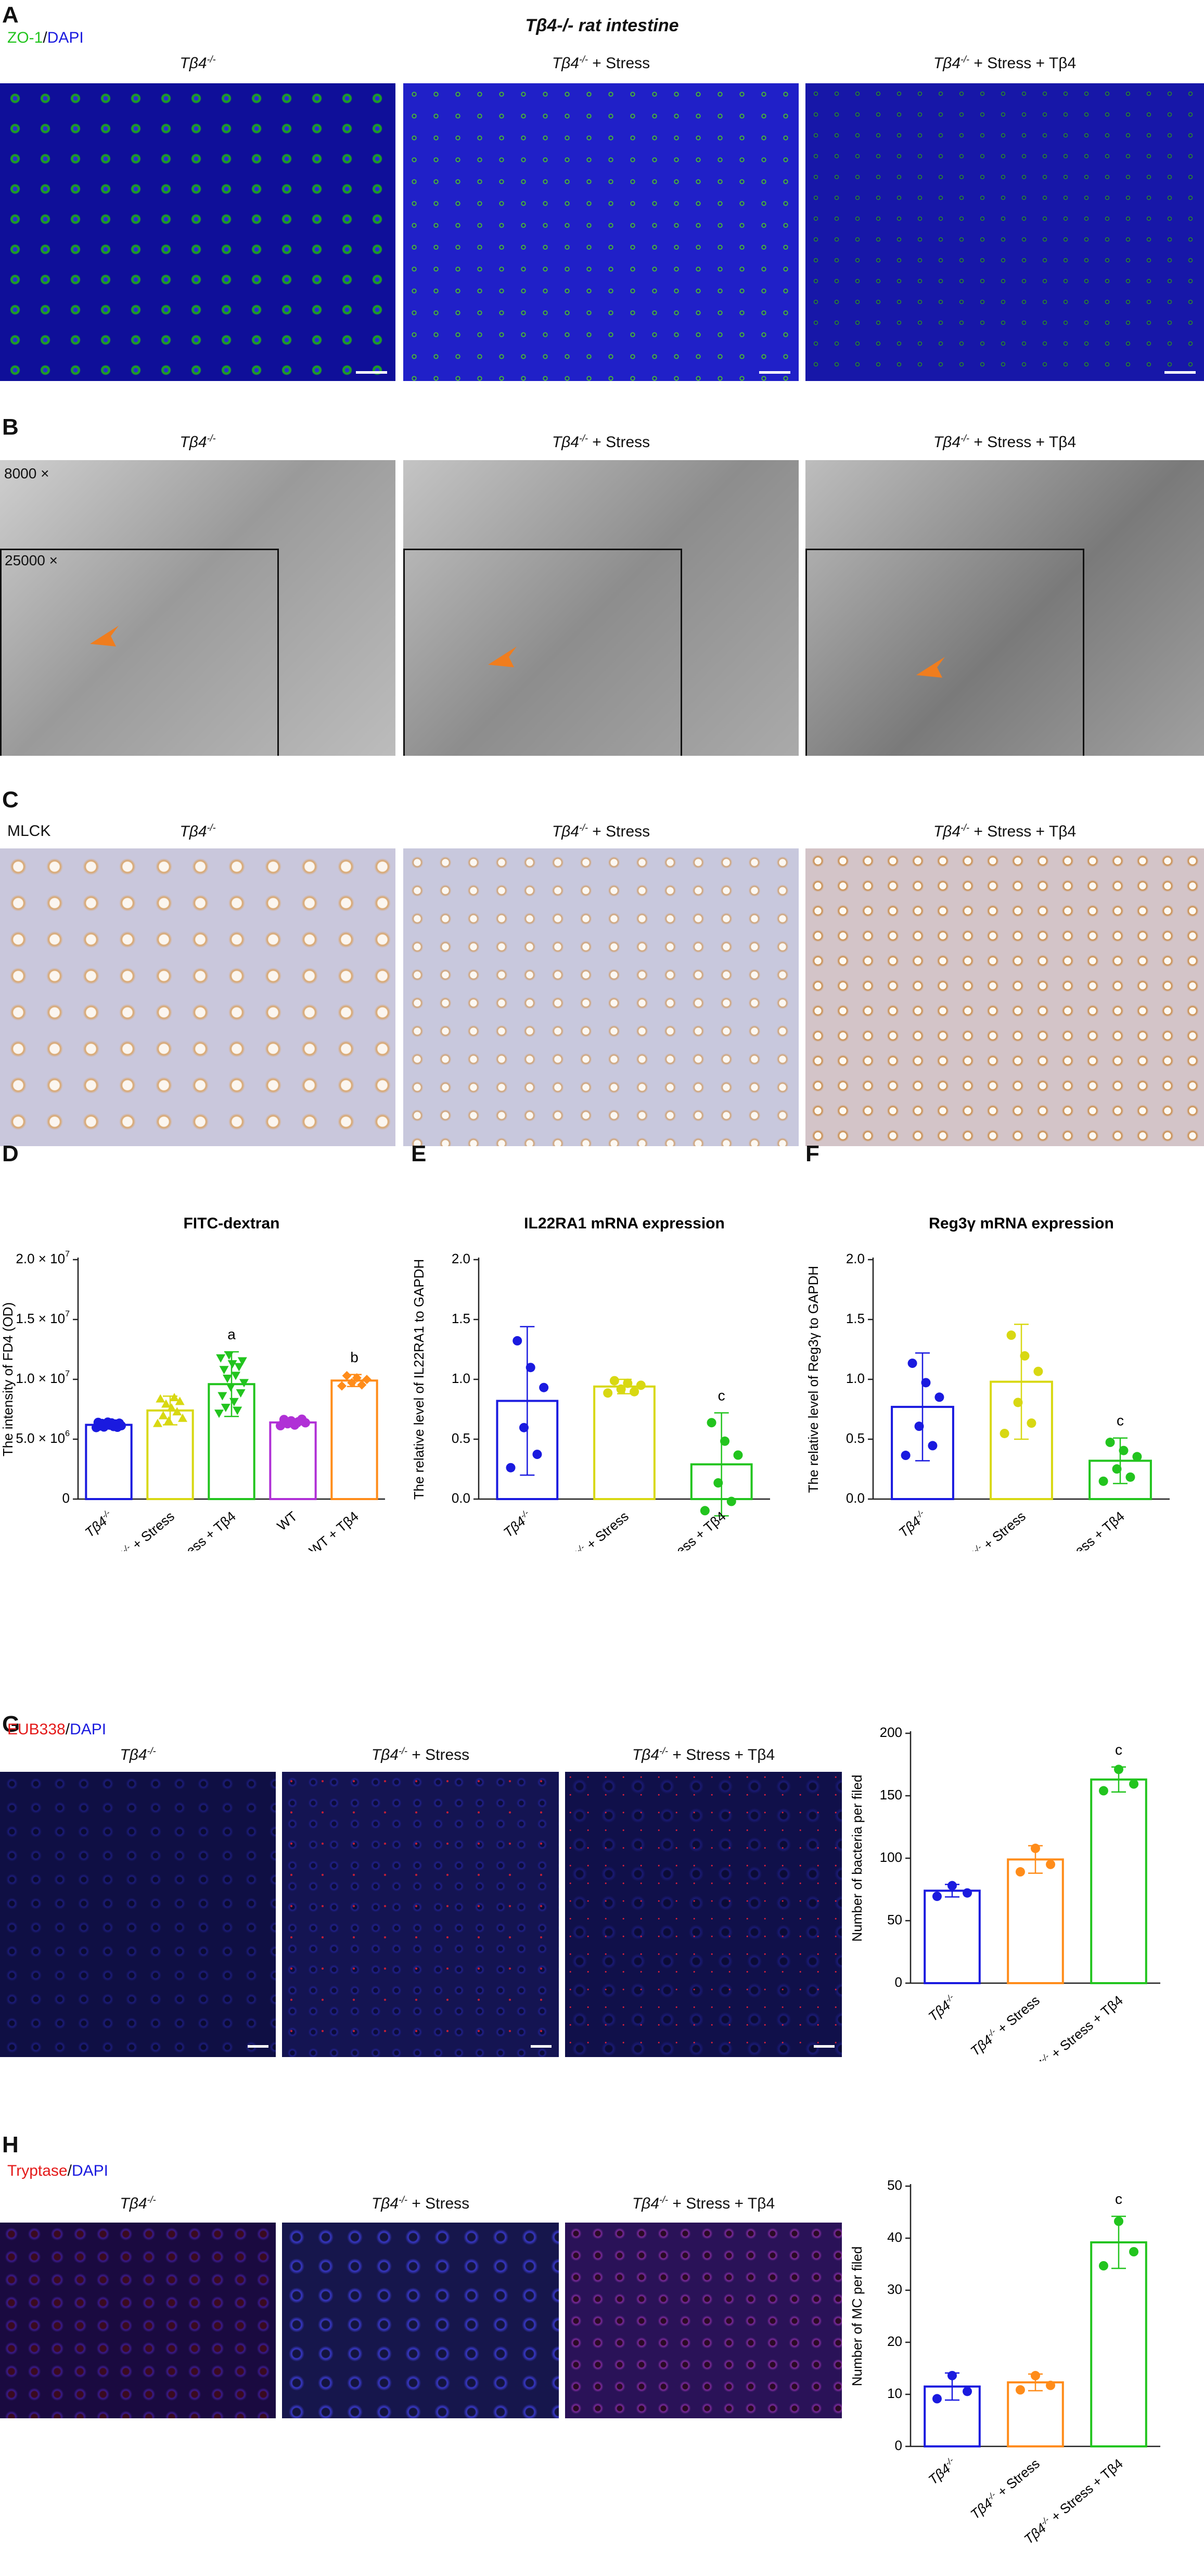 The image size is (1204, 2576). Describe the element at coordinates (198, 63) in the screenshot. I see `col-title-a1: Tβ4-/-` at that location.